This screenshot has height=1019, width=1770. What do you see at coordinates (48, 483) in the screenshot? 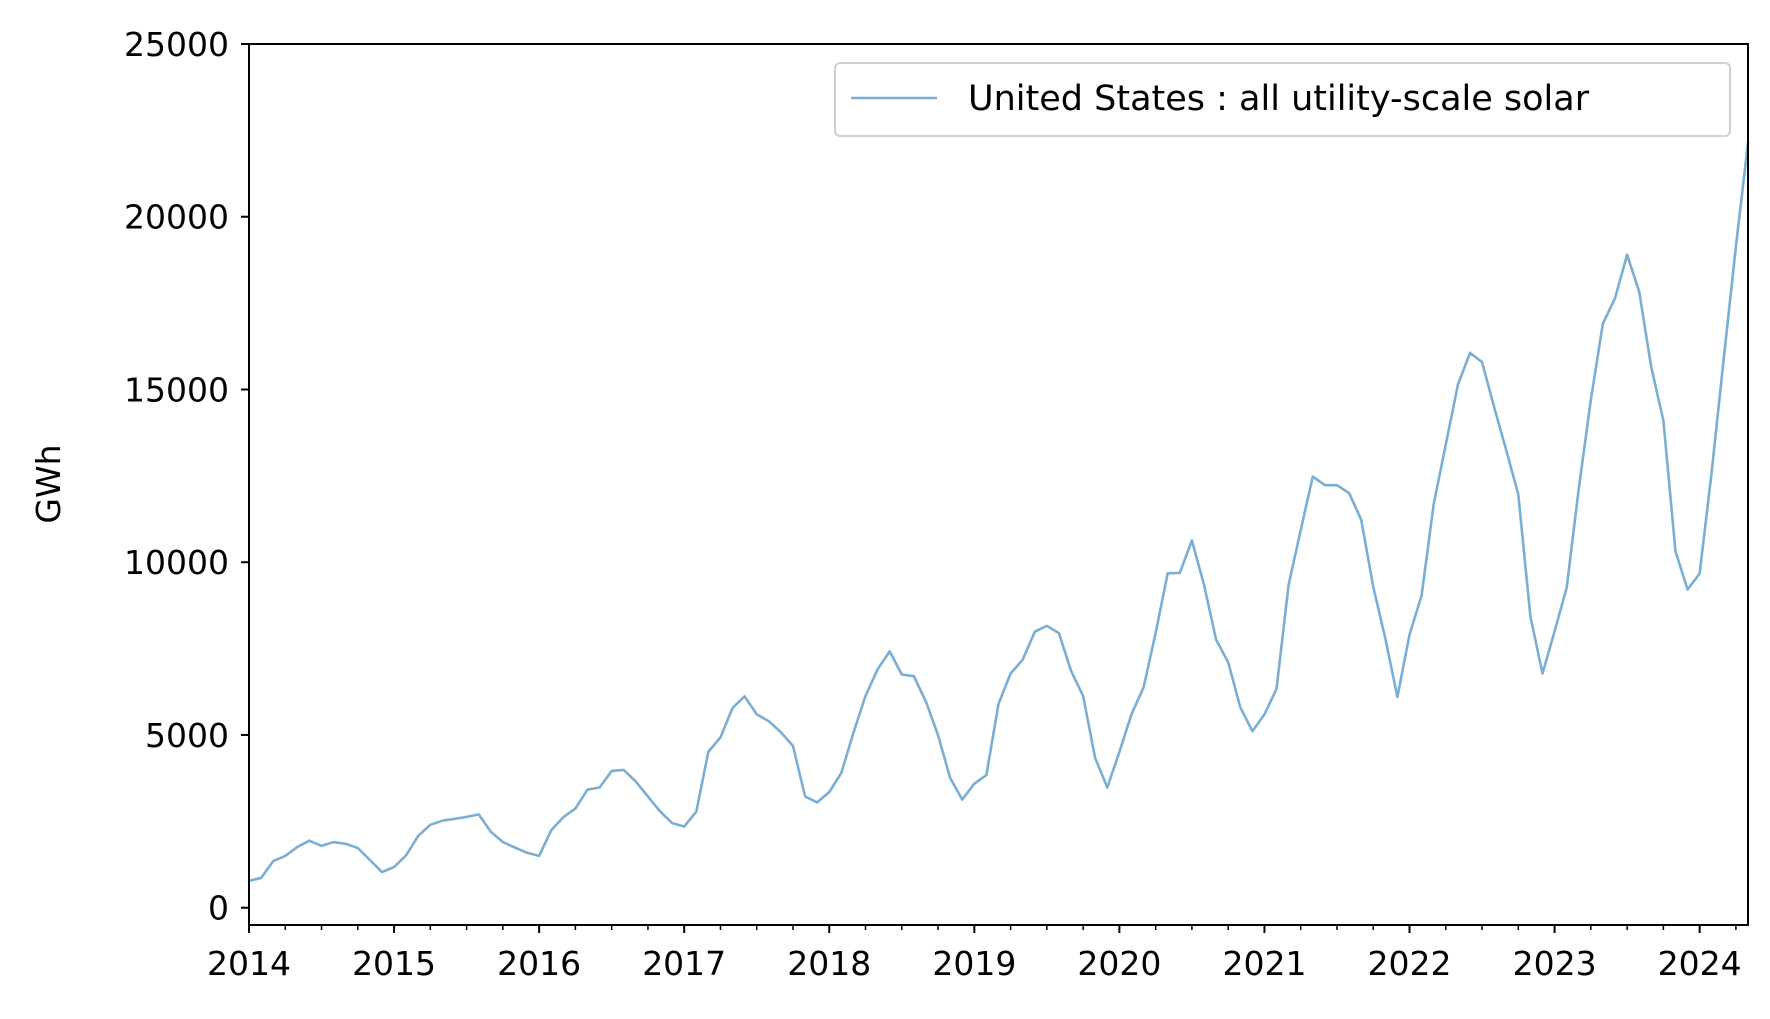
I see `y-axis-label: GWh` at bounding box center [48, 483].